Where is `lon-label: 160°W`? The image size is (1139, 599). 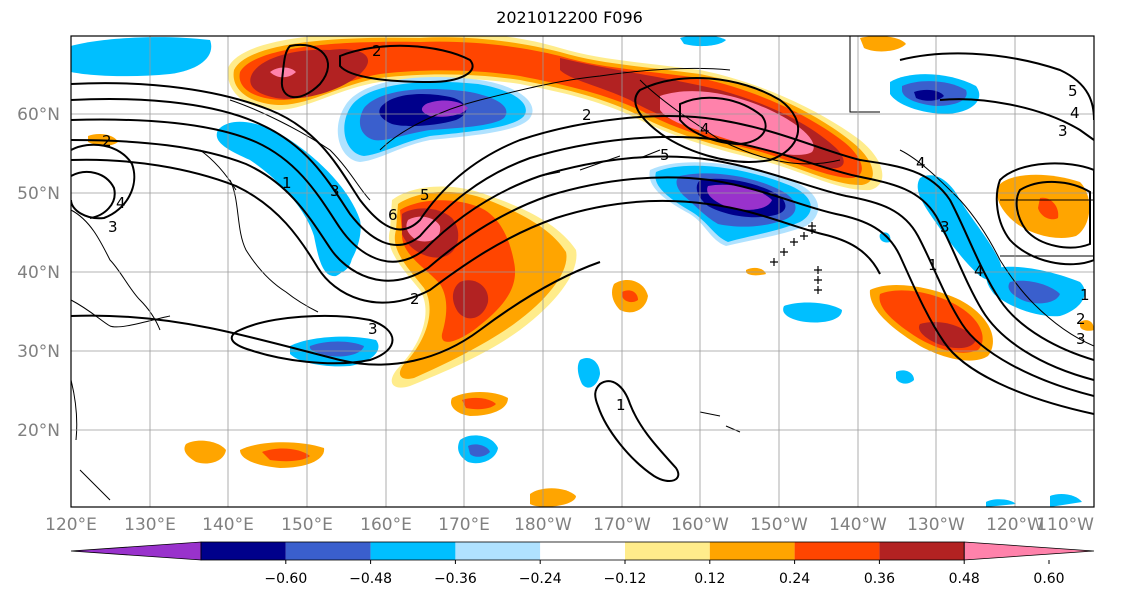
lon-label: 160°W is located at coordinates (700, 525).